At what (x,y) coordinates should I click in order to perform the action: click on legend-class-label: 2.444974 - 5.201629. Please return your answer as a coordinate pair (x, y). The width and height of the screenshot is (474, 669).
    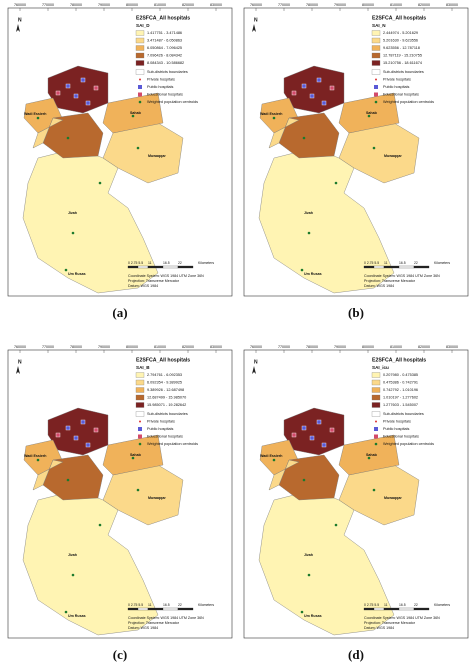
    Looking at the image, I should click on (400, 33).